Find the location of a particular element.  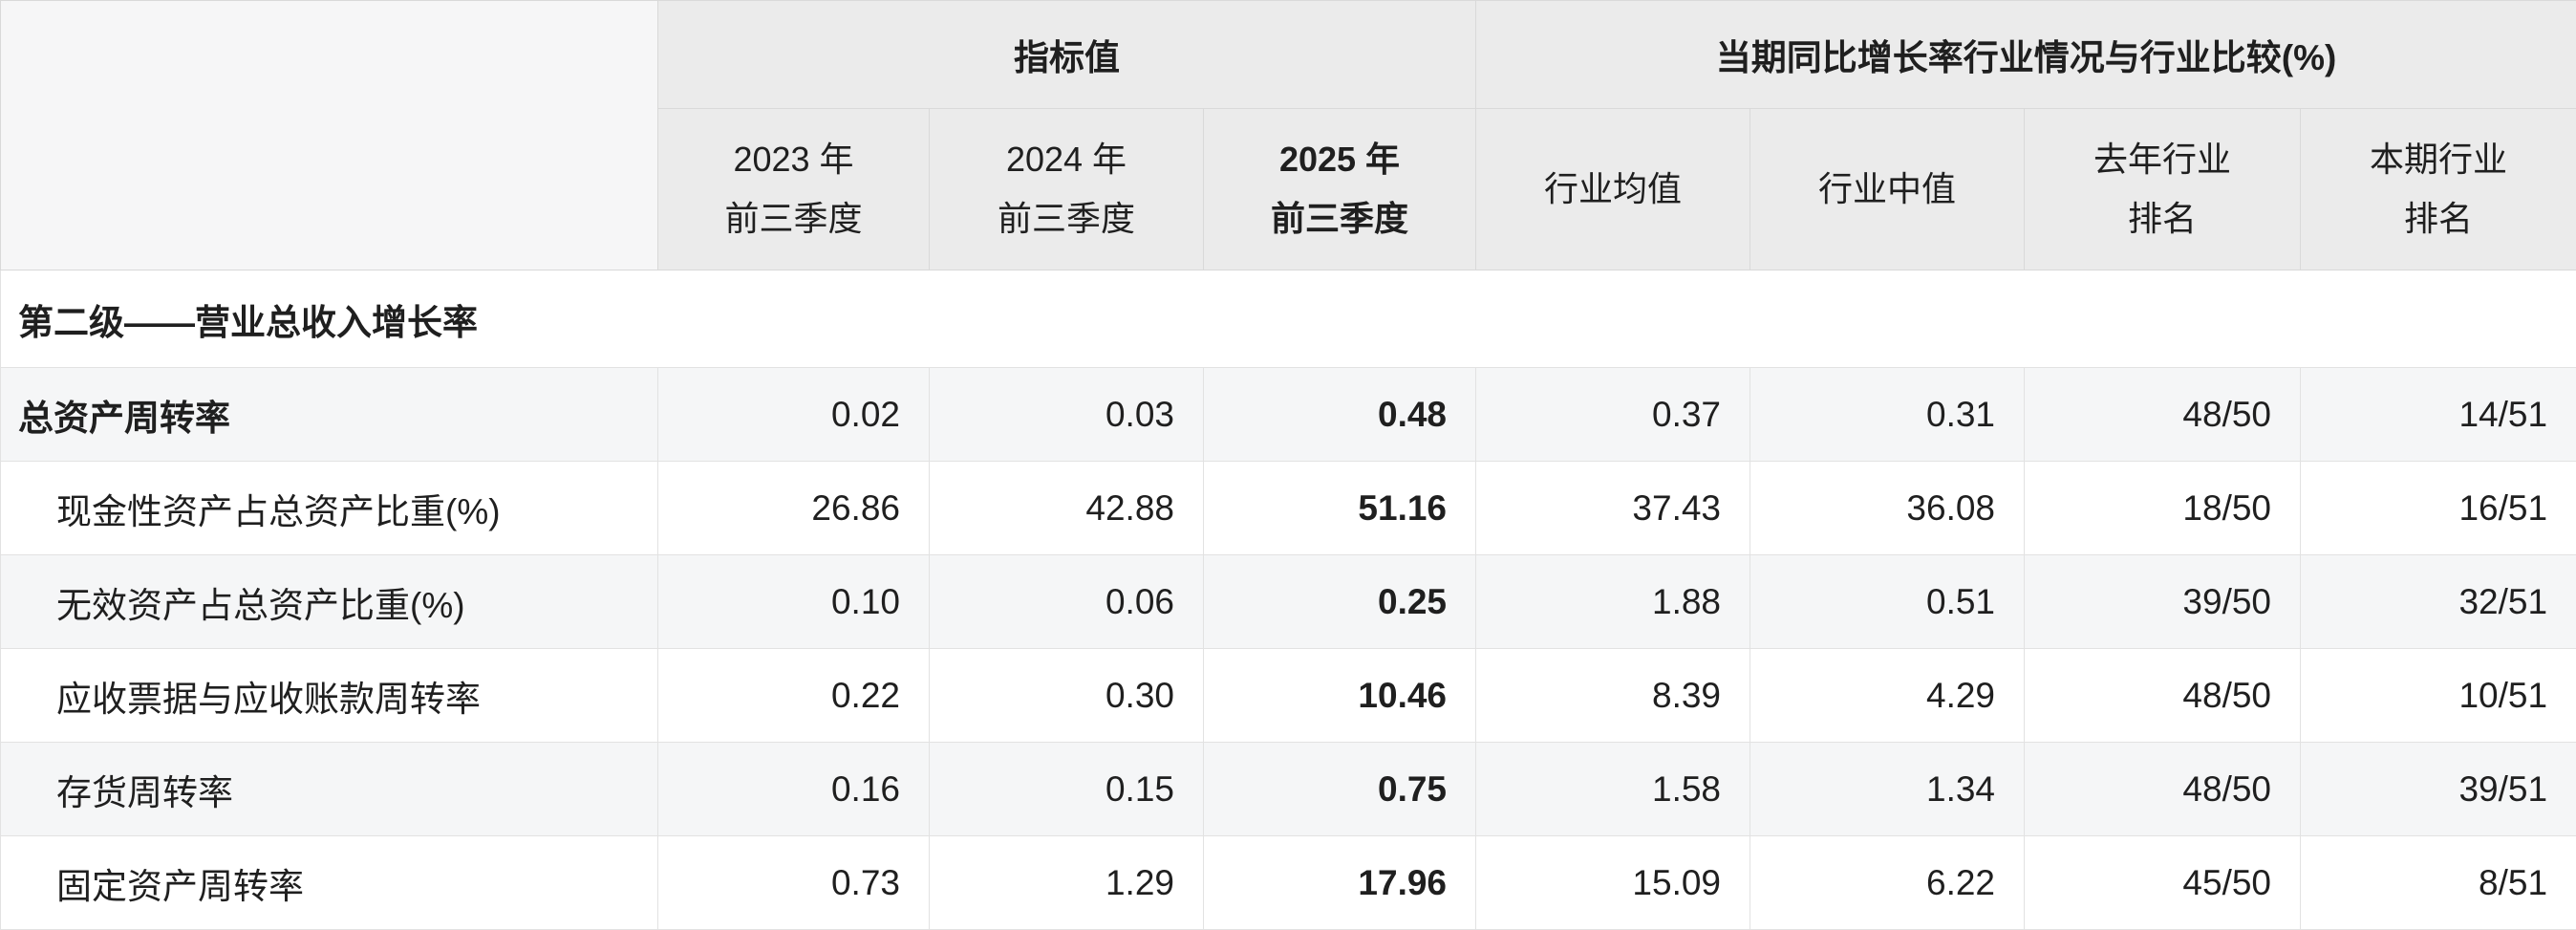

value-cell: 0.16 is located at coordinates (793, 789).